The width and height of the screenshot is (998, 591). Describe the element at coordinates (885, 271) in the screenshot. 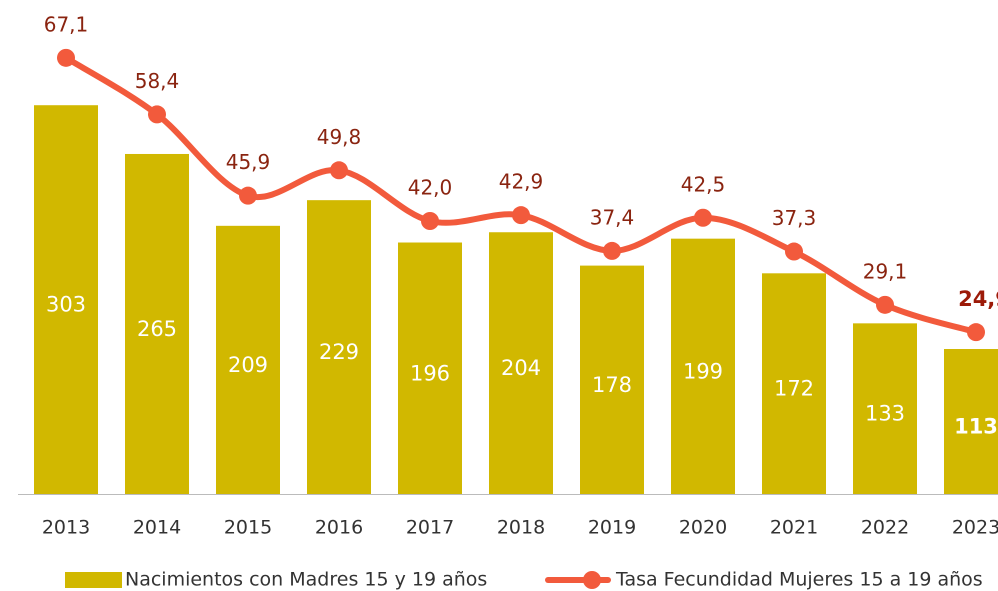

I see `line-label: 29,1` at that location.